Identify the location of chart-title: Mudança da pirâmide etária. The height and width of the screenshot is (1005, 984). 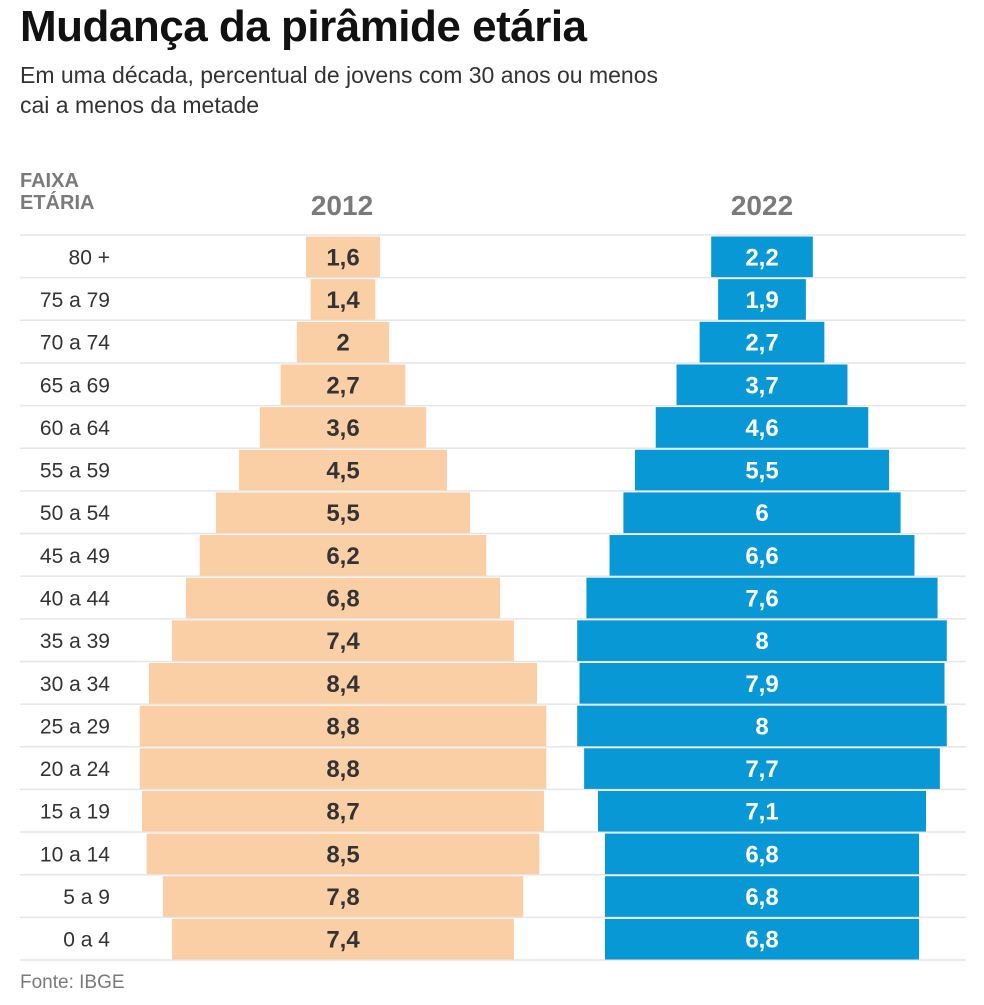
(303, 26).